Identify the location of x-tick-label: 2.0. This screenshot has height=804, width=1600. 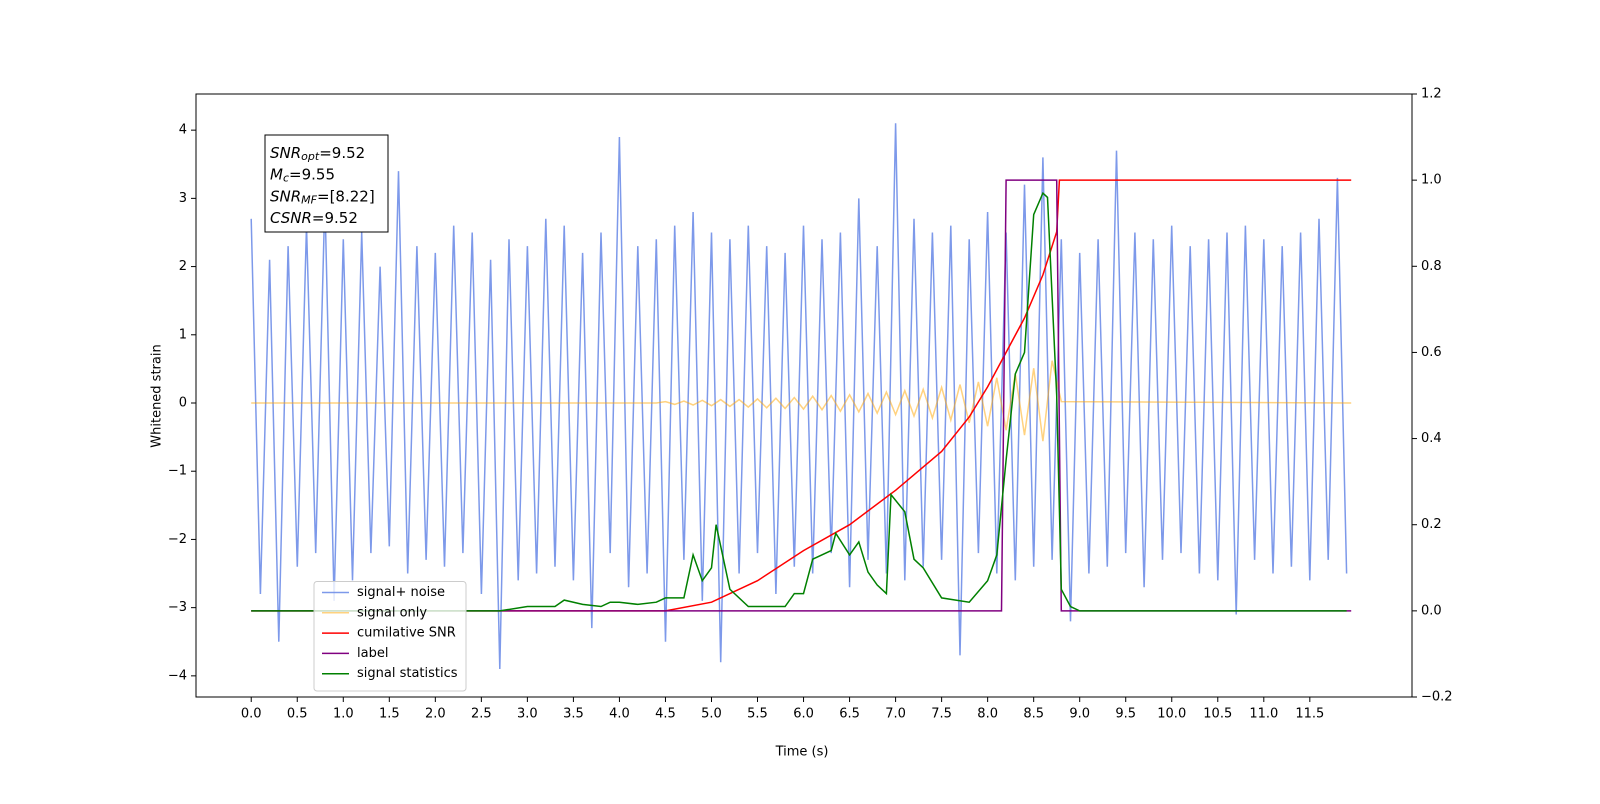
(435, 714).